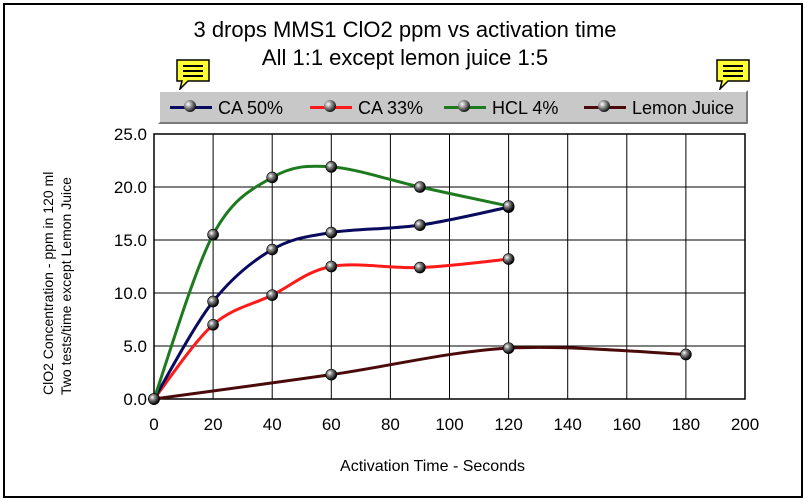  Describe the element at coordinates (213, 424) in the screenshot. I see `x-tick-label: 20` at that location.